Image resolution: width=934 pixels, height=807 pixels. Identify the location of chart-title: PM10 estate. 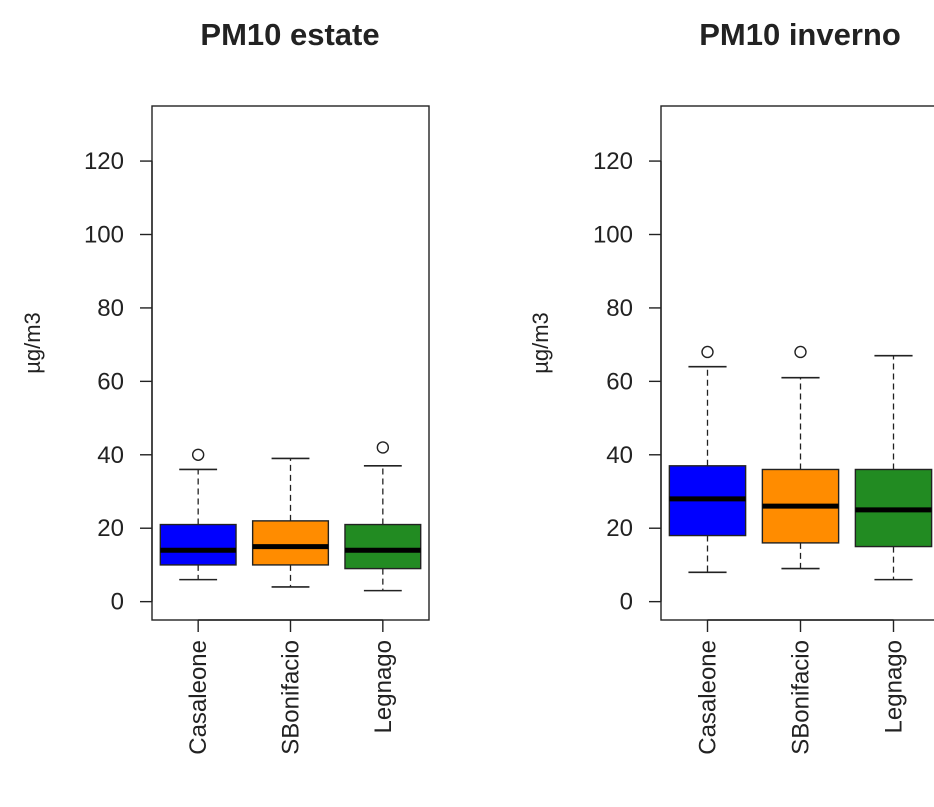
(289, 34).